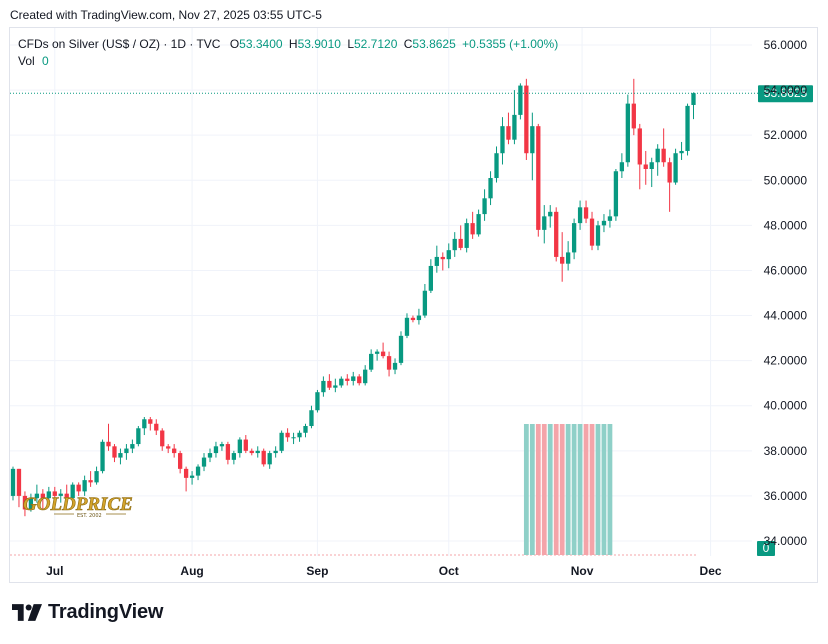  What do you see at coordinates (26, 61) in the screenshot?
I see `legend-vol-label: Vol` at bounding box center [26, 61].